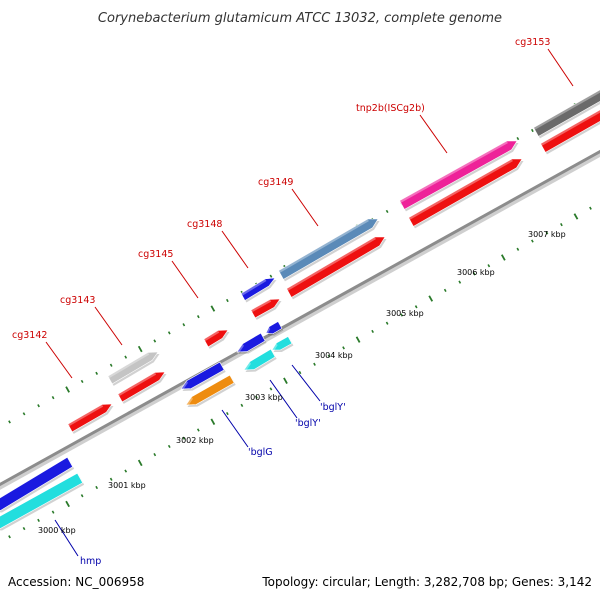 The height and width of the screenshot is (600, 600). What do you see at coordinates (308, 423) in the screenshot?
I see `gene-label-cyan-bglY1: 'bglY'` at bounding box center [308, 423].